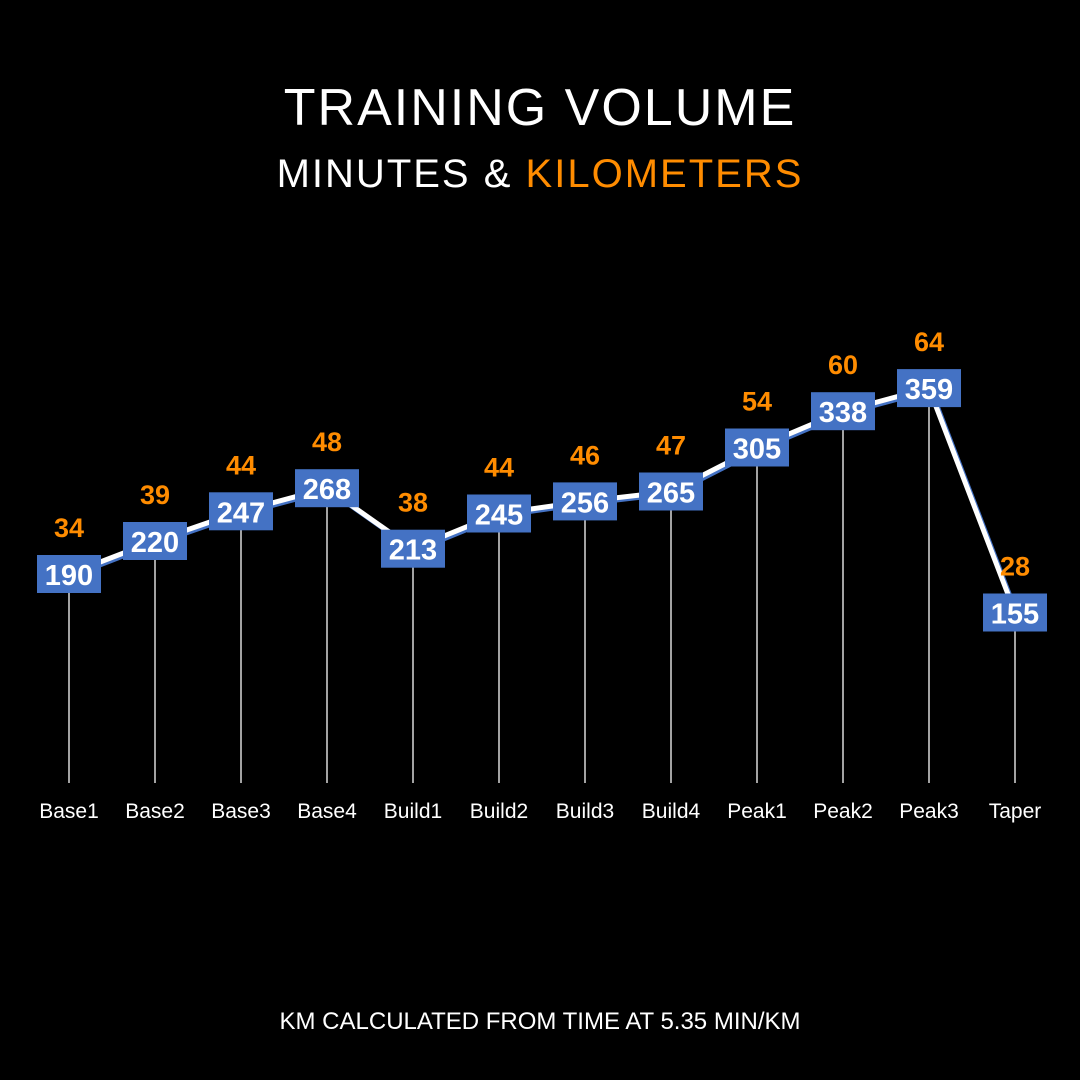 This screenshot has height=1080, width=1080. What do you see at coordinates (327, 811) in the screenshot?
I see `x-tick-label: Base4` at bounding box center [327, 811].